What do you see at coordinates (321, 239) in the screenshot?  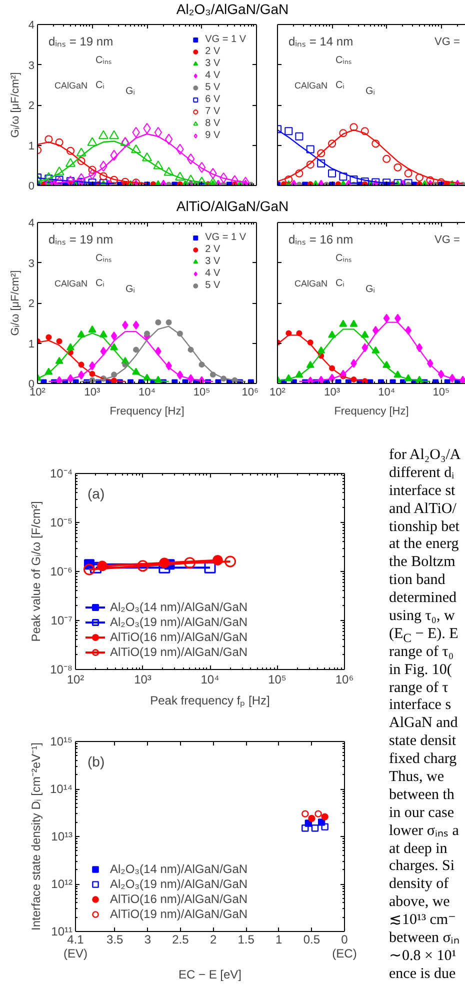 I see `annotation: dᵢₙₛ = 16 nm` at bounding box center [321, 239].